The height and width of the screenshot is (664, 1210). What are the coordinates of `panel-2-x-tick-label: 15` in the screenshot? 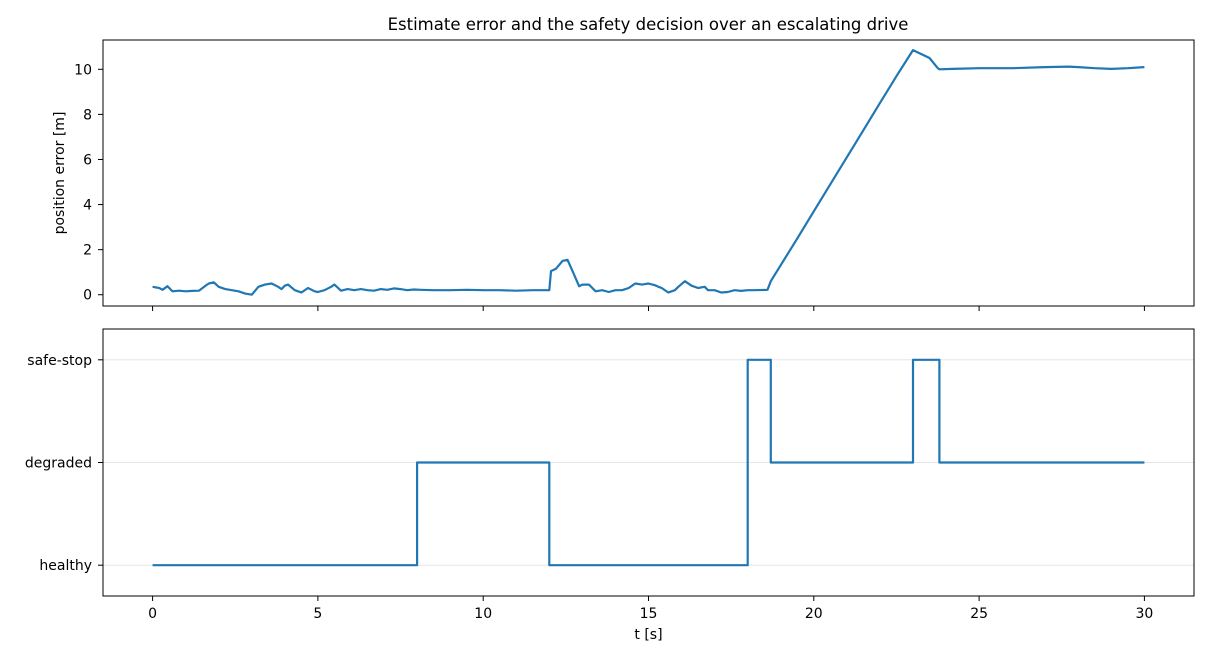 It's located at (649, 614).